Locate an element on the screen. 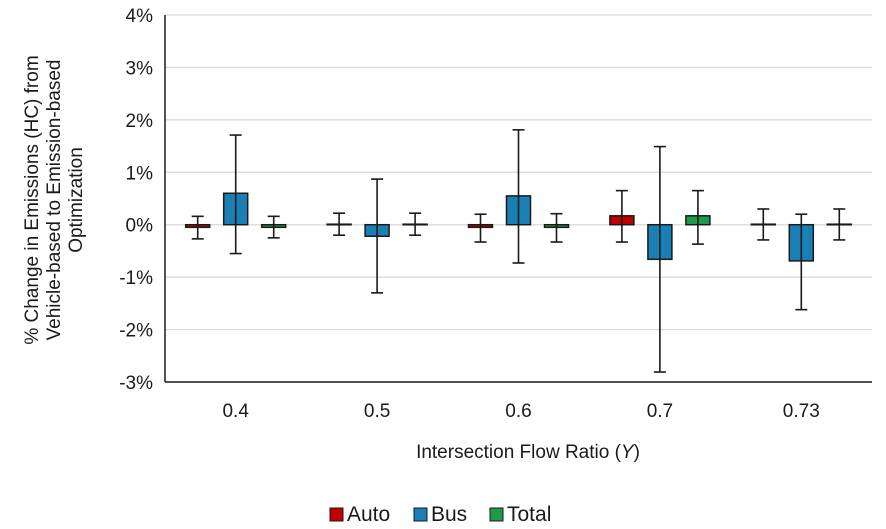 This screenshot has width=886, height=529. legend: Auto Bus Total is located at coordinates (440, 514).